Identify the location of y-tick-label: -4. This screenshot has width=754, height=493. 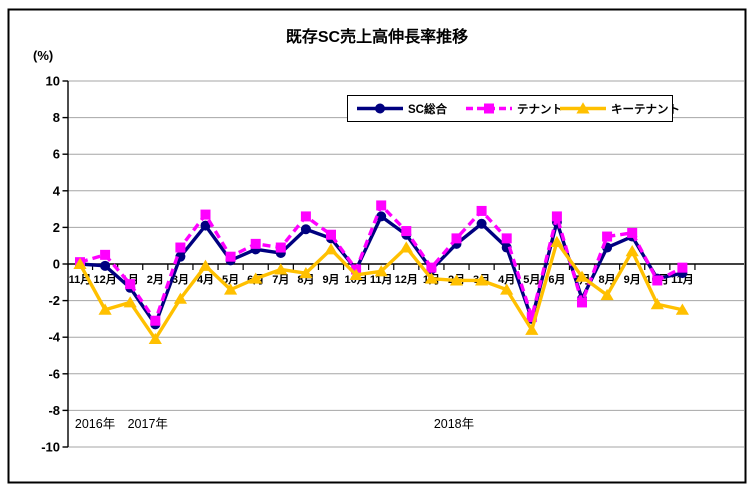
(54, 337).